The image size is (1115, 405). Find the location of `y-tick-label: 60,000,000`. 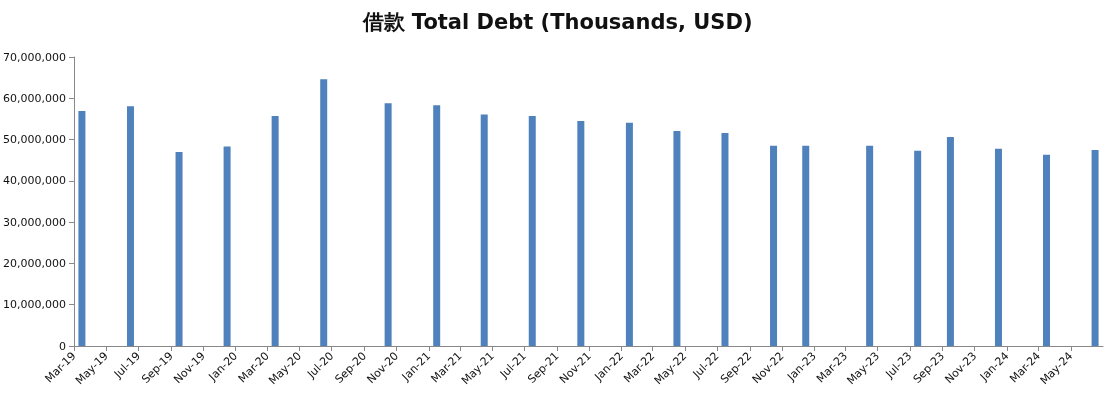

y-tick-label: 60,000,000 is located at coordinates (34, 98).